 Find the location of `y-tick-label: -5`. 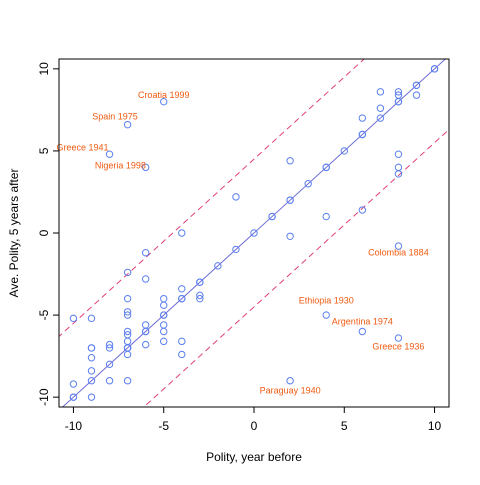

y-tick-label: -5 is located at coordinates (44, 314).